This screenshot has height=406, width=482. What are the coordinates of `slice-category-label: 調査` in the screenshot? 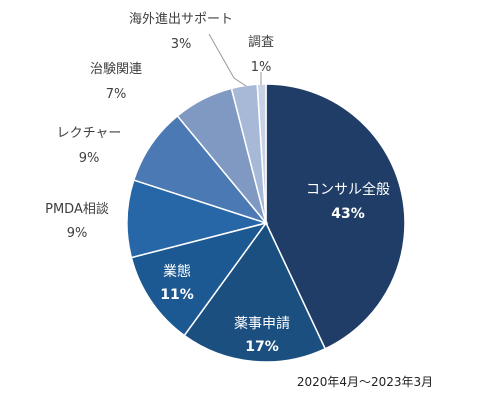 It's located at (261, 42).